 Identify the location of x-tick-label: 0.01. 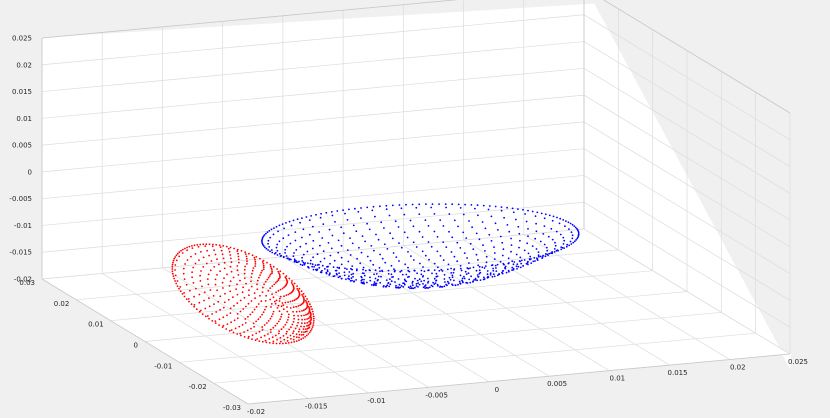
(618, 379).